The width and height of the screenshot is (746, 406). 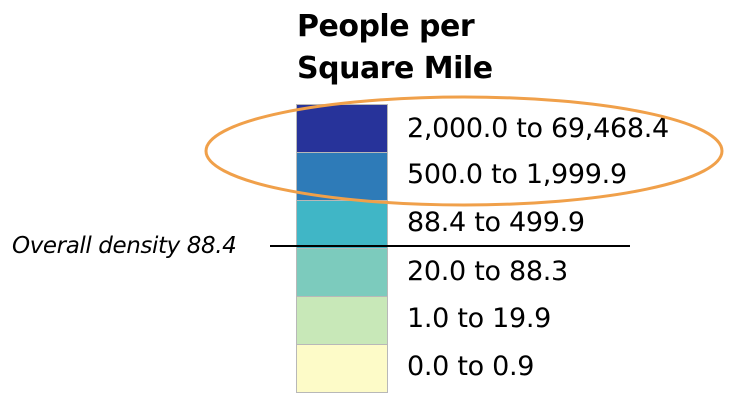 I want to click on legend-title: People per Square Mile, so click(x=395, y=48).